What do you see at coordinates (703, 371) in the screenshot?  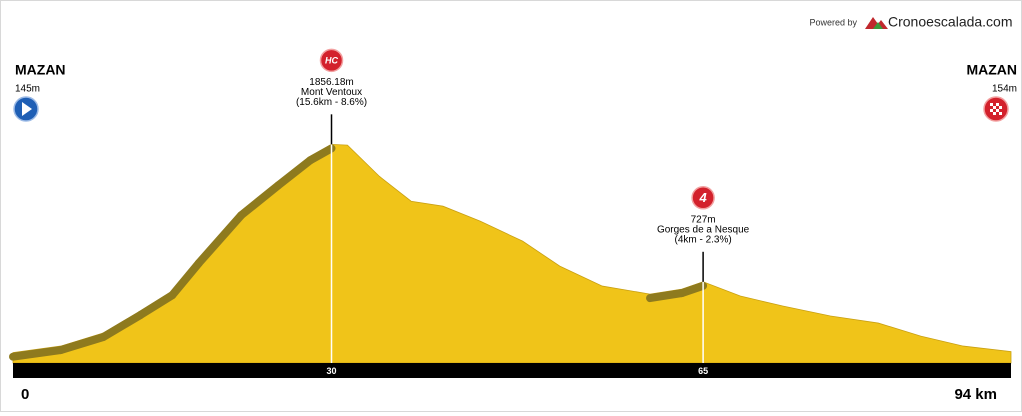 I see `x-tick-label: 65` at bounding box center [703, 371].